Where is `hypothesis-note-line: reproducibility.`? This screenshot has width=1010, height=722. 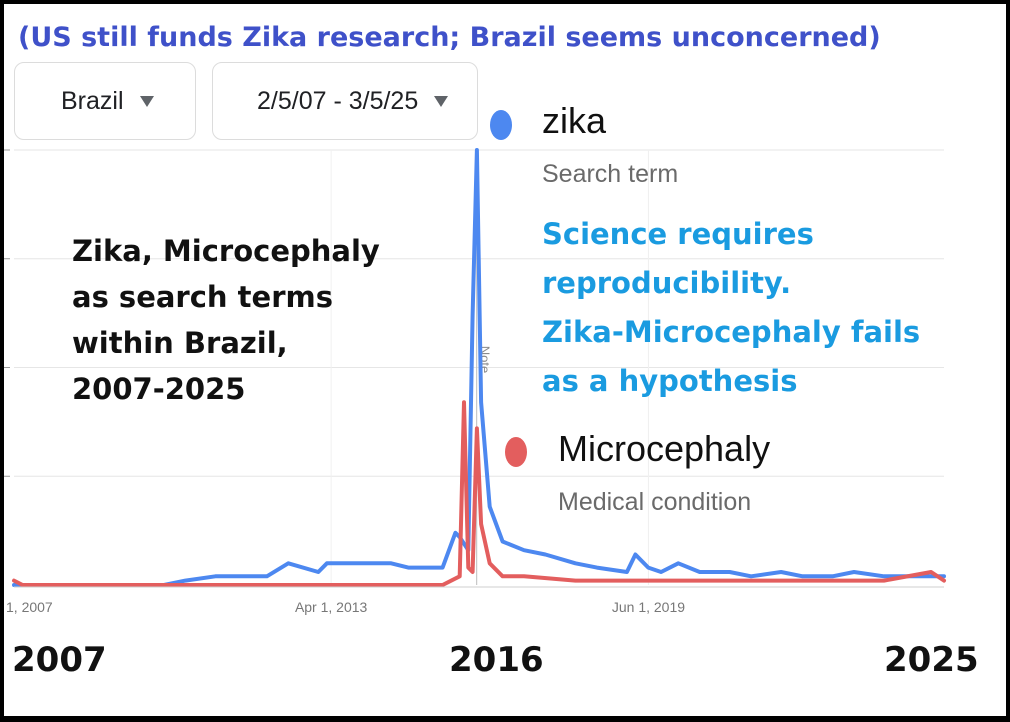
hypothesis-note-line: reproducibility. is located at coordinates (667, 283).